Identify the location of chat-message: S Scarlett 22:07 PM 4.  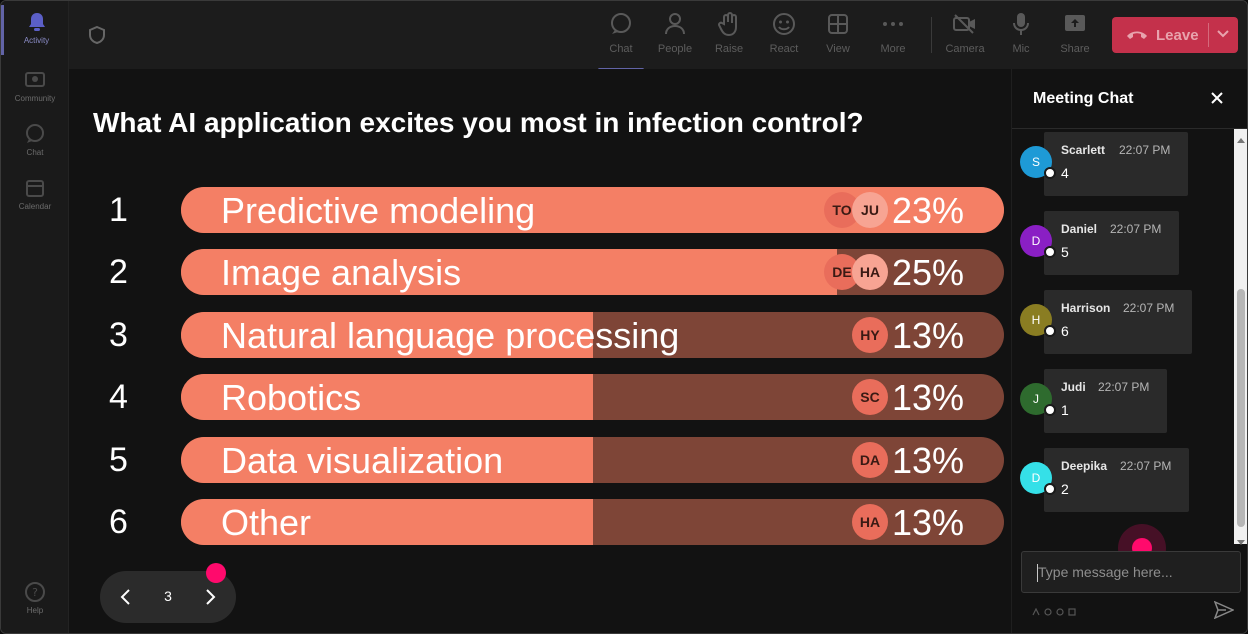
(1122, 164).